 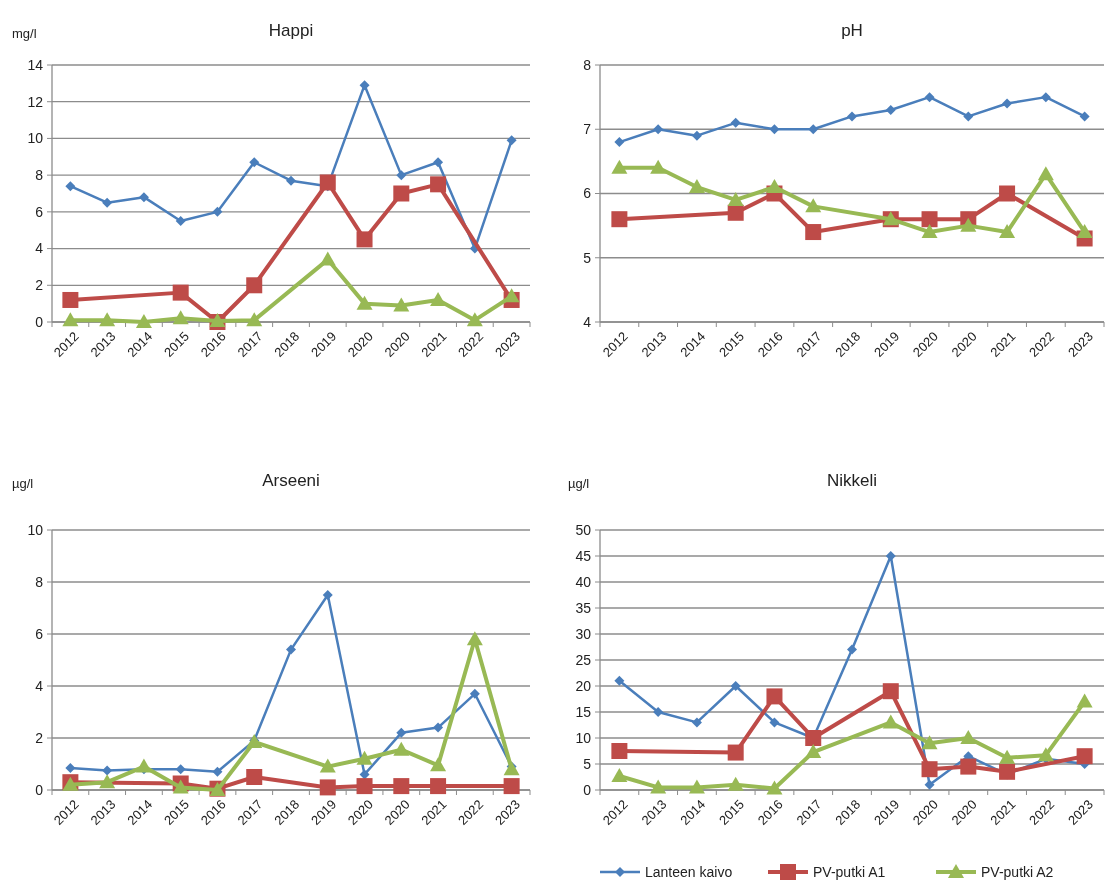 What do you see at coordinates (291, 480) in the screenshot?
I see `chart-title: Arseeni` at bounding box center [291, 480].